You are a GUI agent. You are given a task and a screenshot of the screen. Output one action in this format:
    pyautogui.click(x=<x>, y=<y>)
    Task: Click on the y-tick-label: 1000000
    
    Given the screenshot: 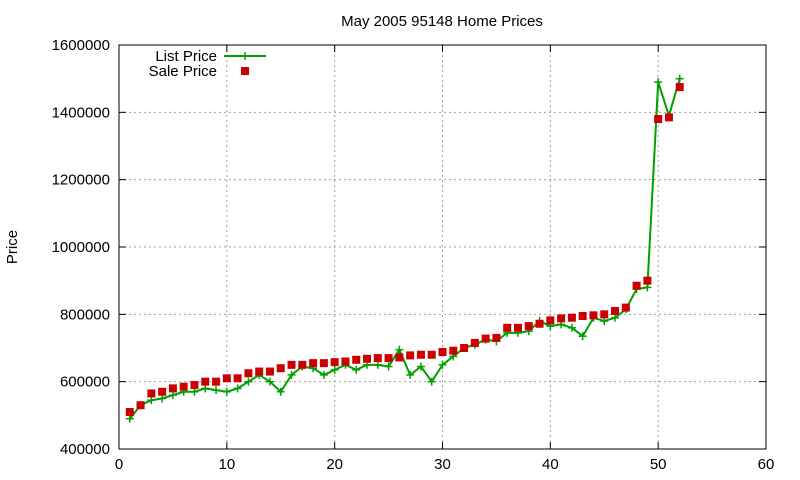 What is the action you would take?
    pyautogui.click(x=81, y=247)
    